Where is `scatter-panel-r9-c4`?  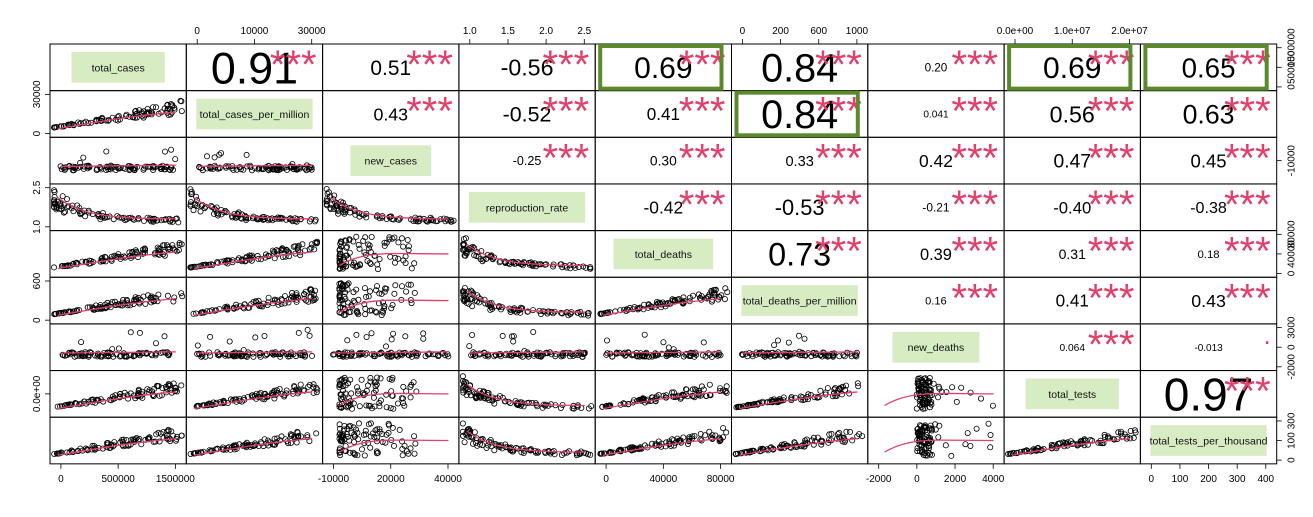 scatter-panel-r9-c4 is located at coordinates (526, 439).